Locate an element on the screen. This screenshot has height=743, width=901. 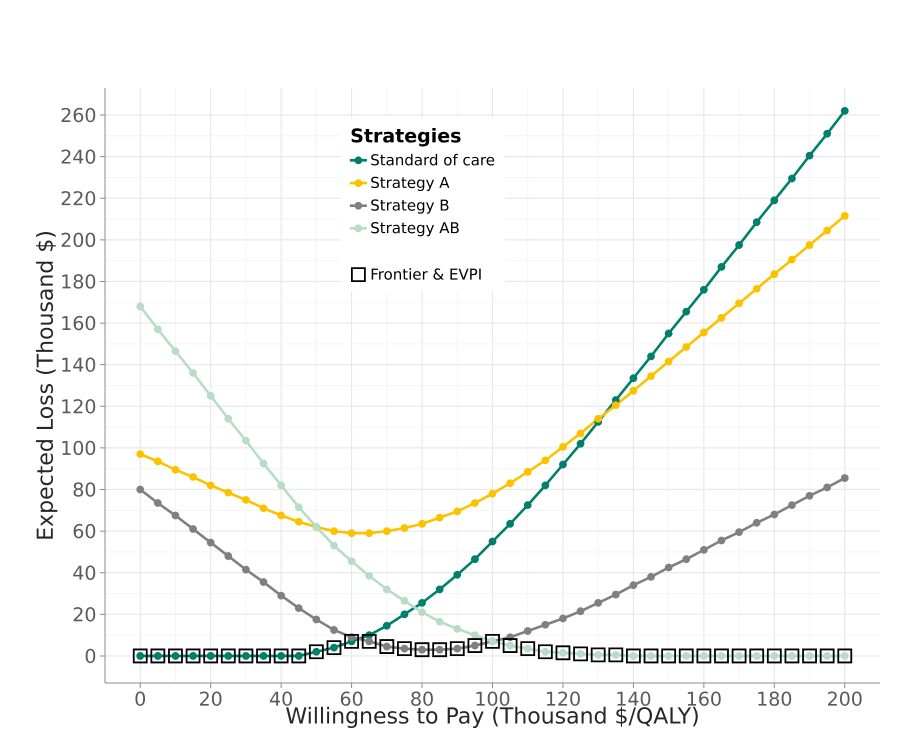
legend-label: Standard of care is located at coordinates (432, 160).